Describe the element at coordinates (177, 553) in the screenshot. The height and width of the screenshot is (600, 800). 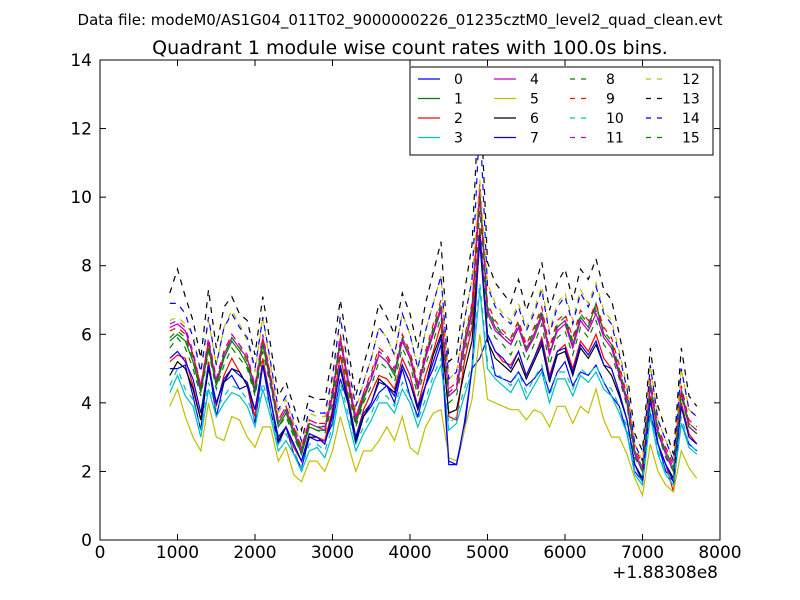
I see `x-tick-label: 1000` at that location.